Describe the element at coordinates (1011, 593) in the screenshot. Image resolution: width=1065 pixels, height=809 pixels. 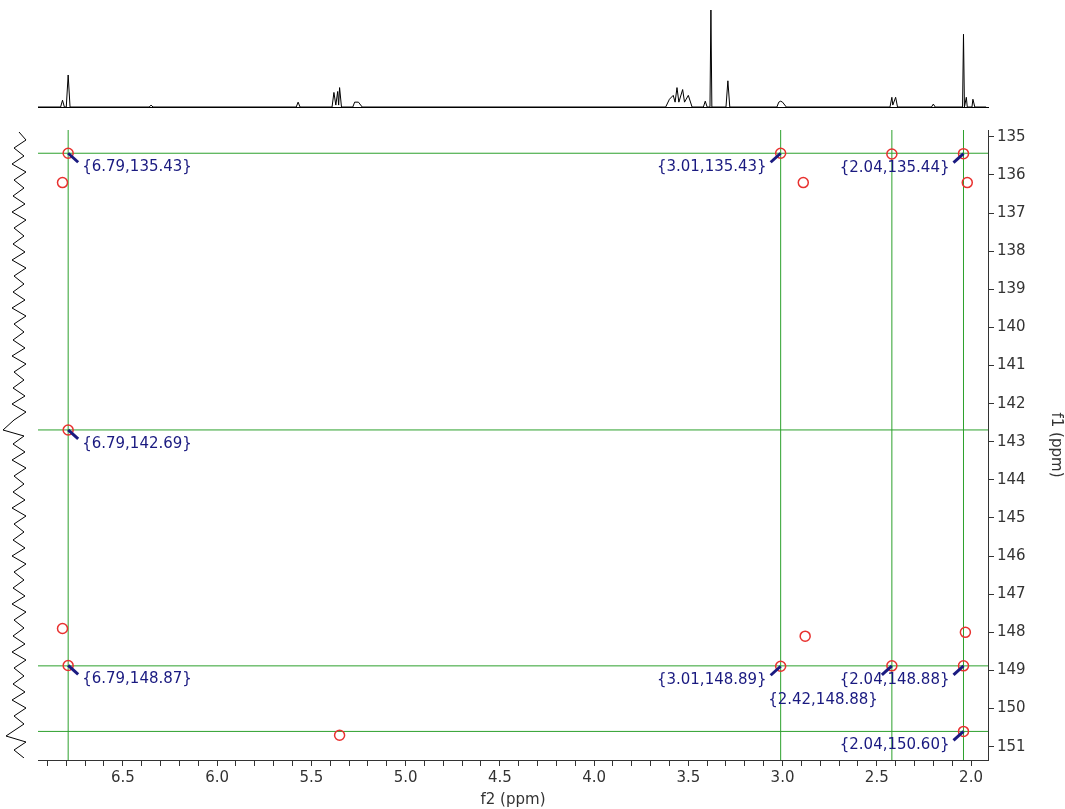
I see `y-tick-label: 147` at that location.